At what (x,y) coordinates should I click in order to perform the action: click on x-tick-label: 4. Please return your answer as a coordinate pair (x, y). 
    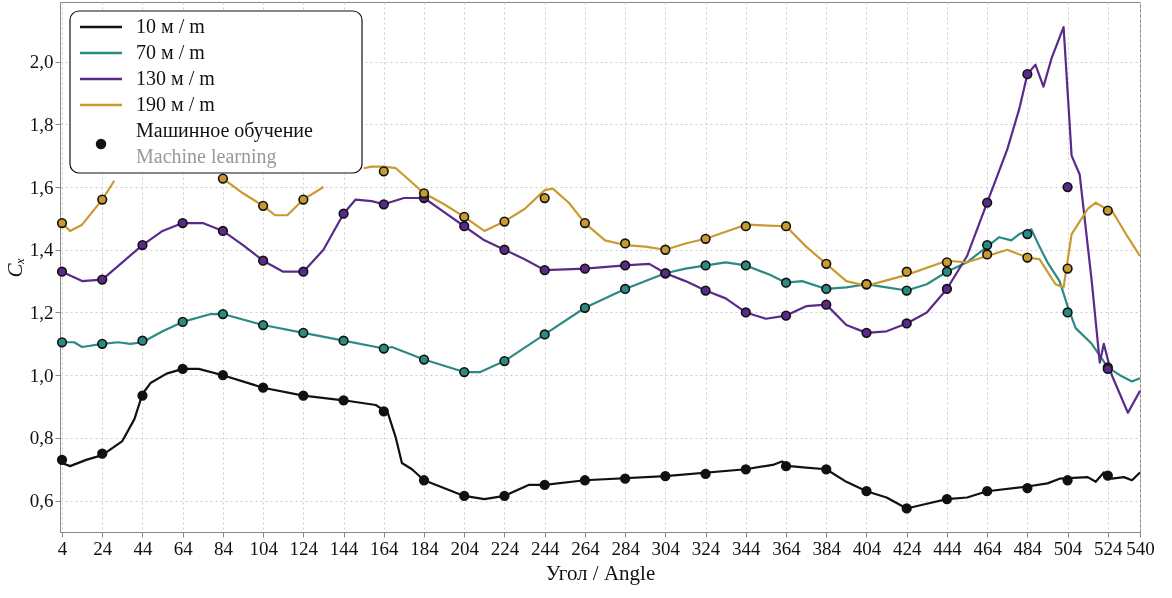
    Looking at the image, I should click on (62, 548).